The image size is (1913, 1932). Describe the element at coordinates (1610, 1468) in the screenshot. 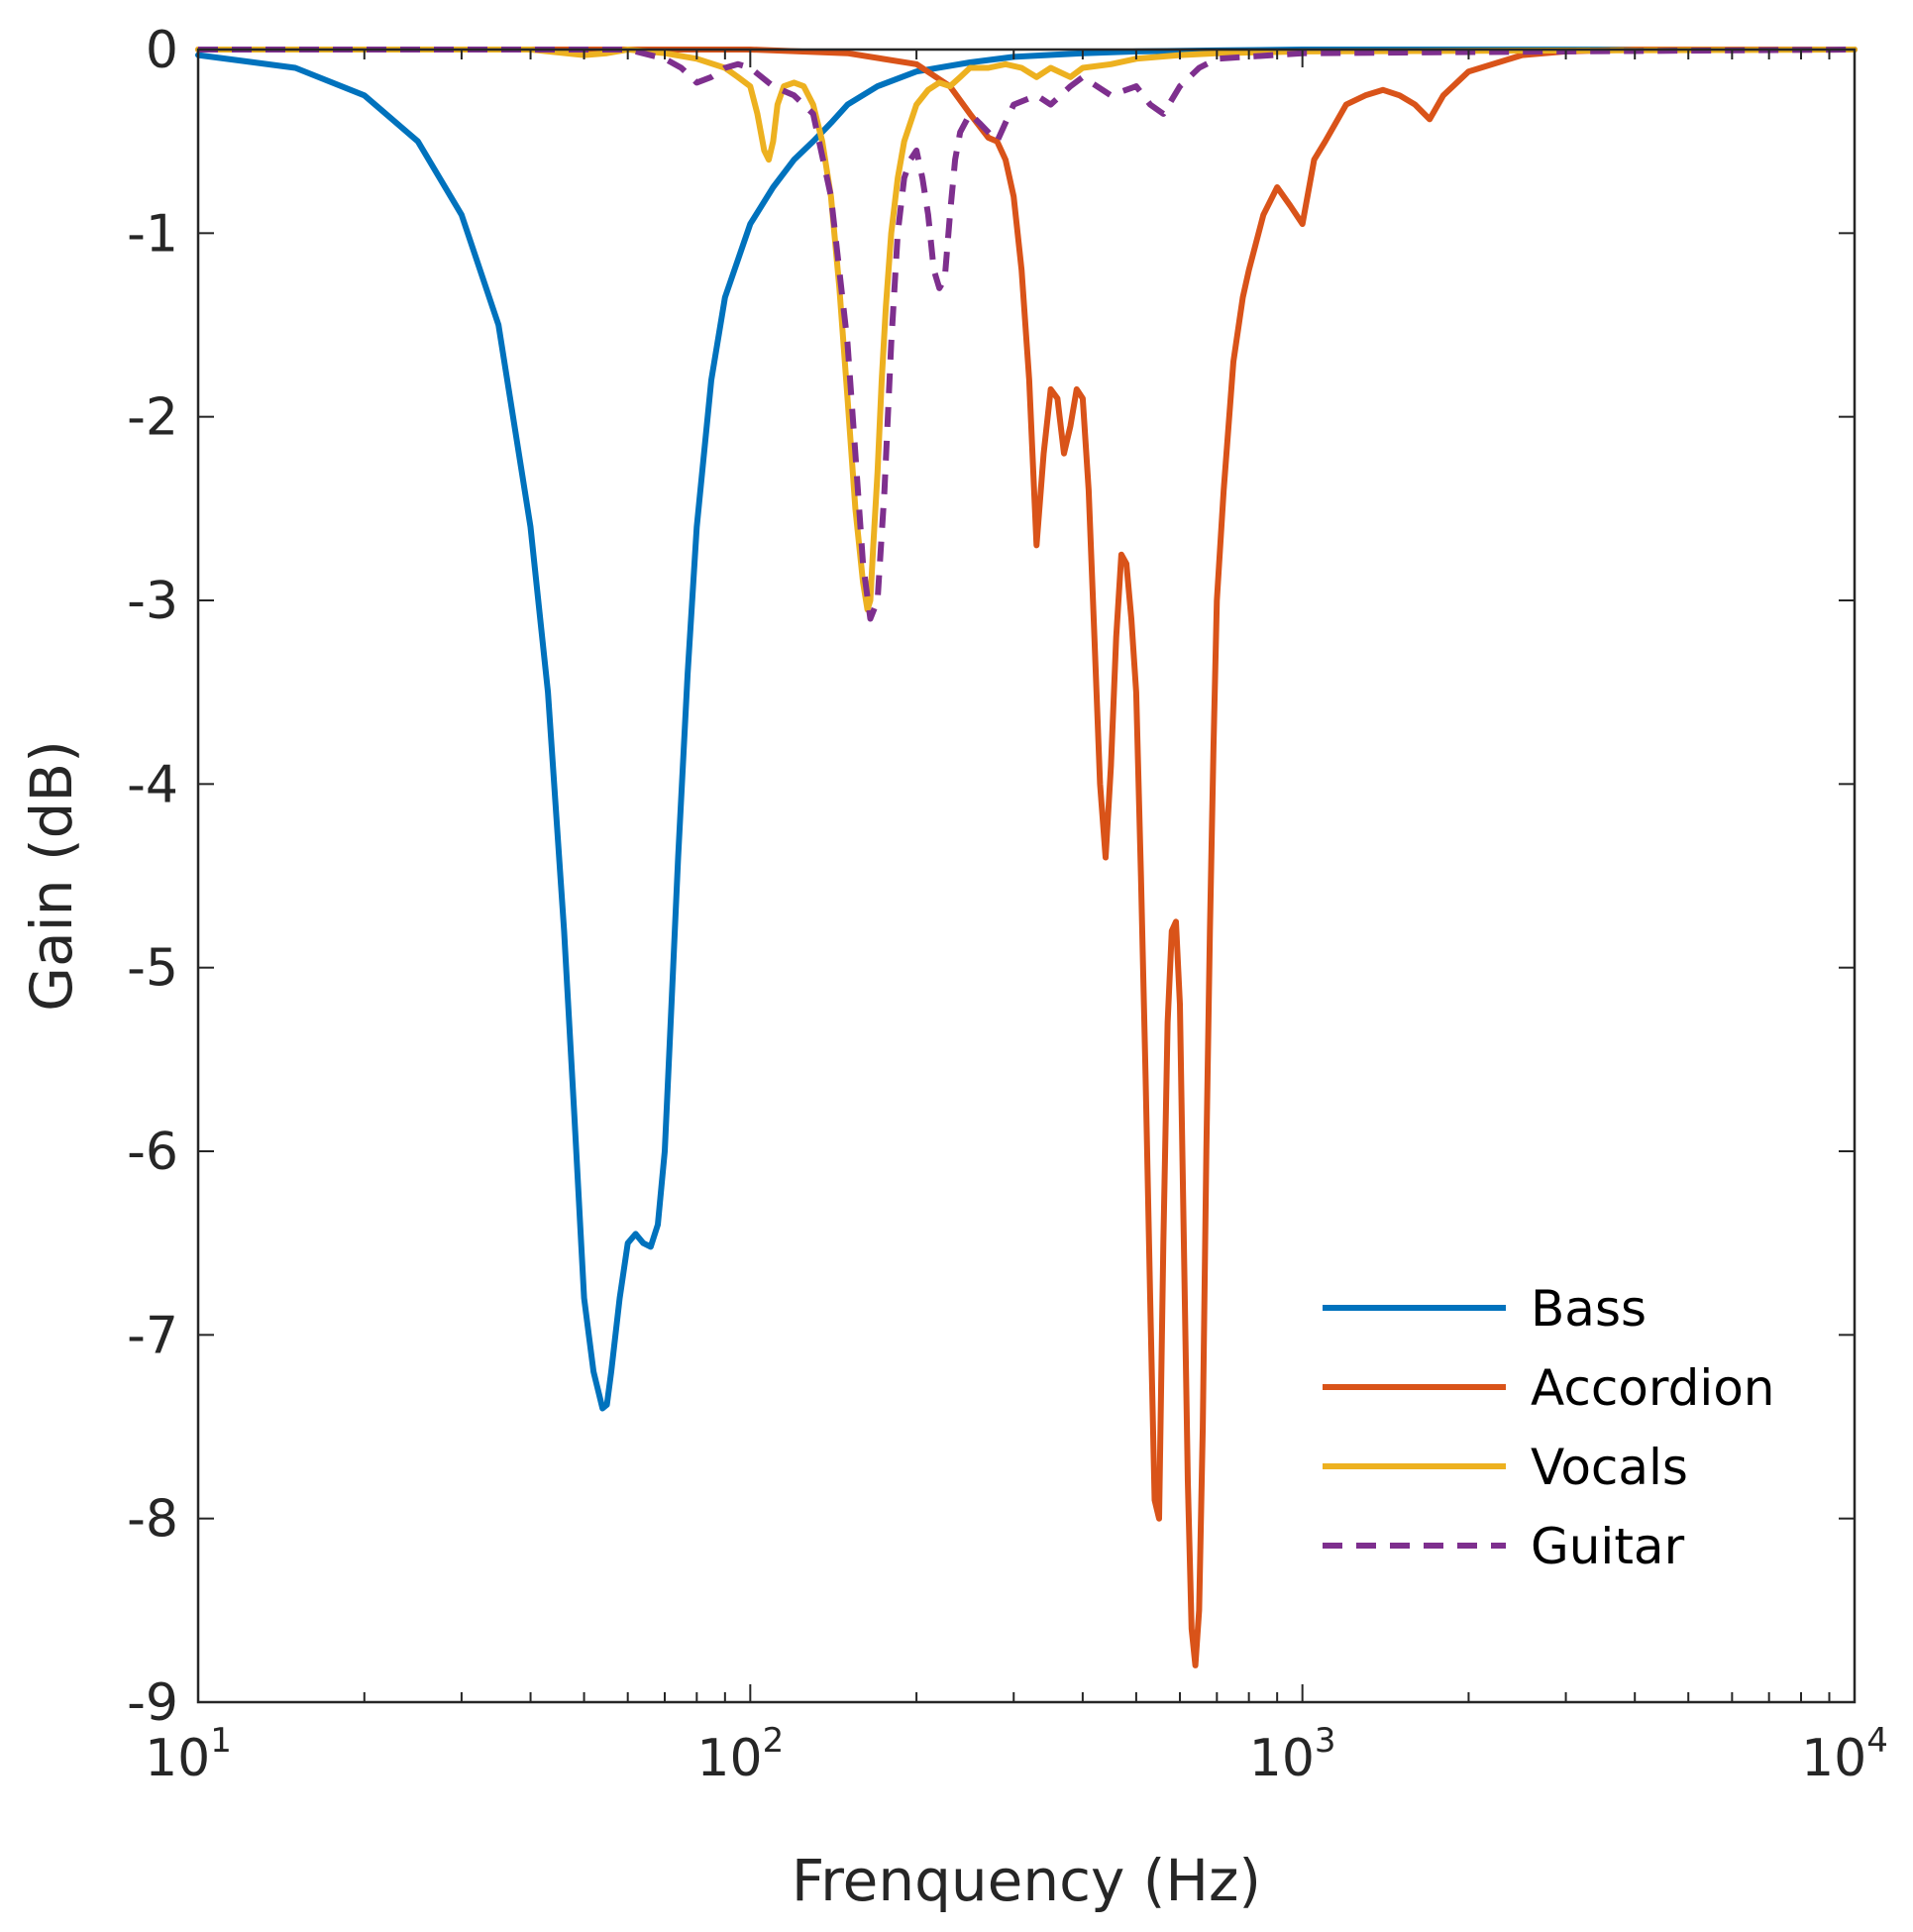

I see `legend-label-vocals: Vocals` at that location.